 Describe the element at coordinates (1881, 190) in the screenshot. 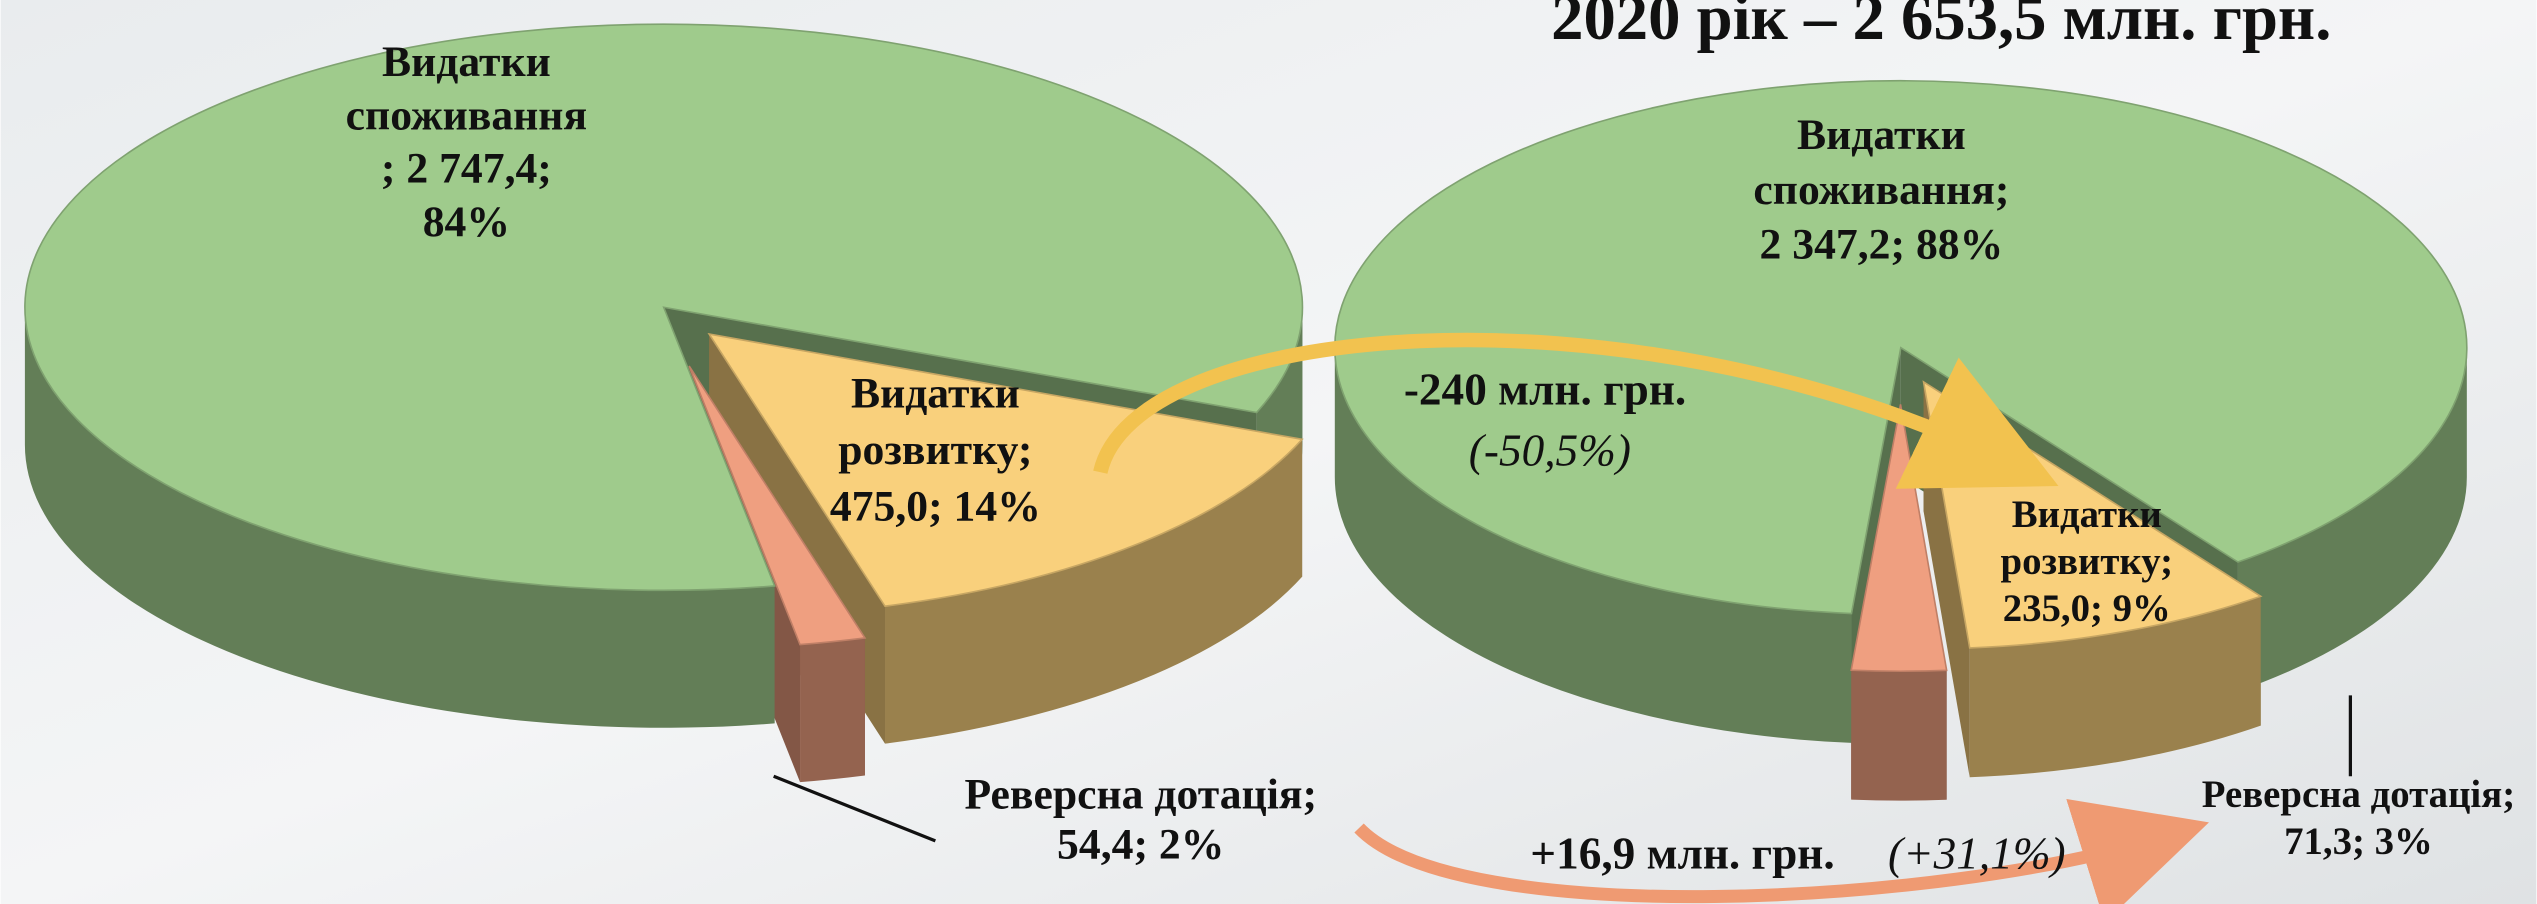

I see `data-label: споживання;` at that location.